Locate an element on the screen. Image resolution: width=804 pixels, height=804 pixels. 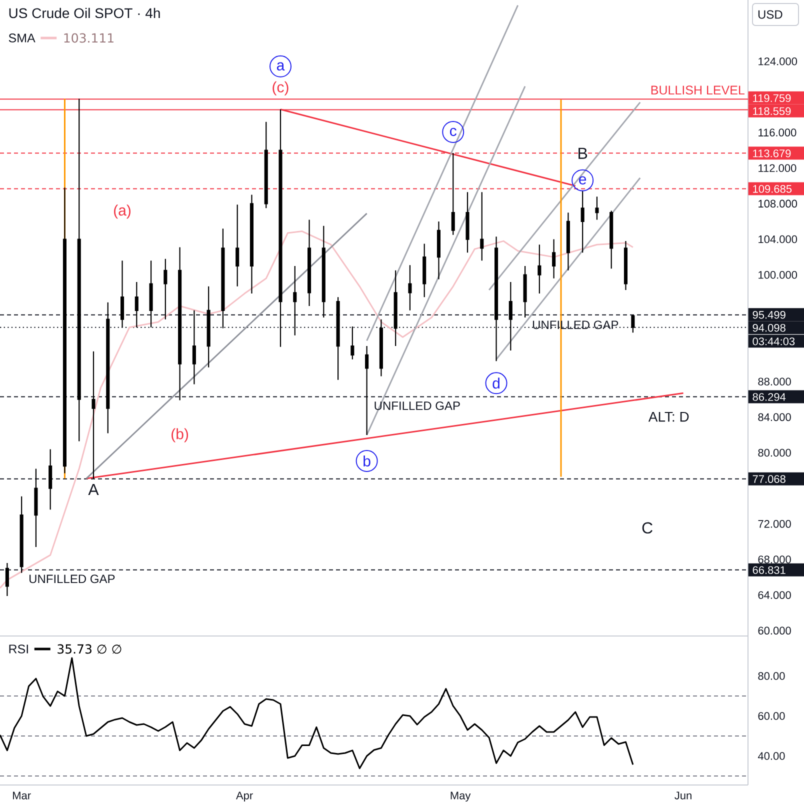
legend-label: SMA is located at coordinates (22, 38).